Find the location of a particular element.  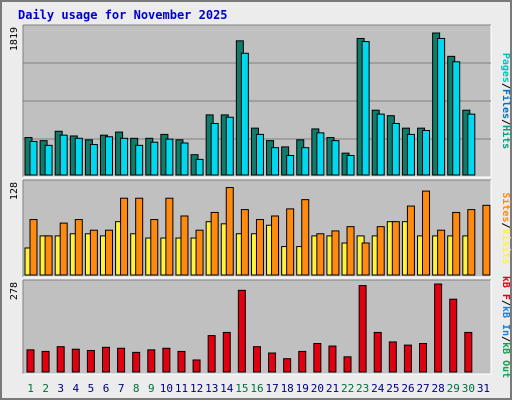

kb-panel-axis-title-part-5: kB Out is located at coordinates (505, 360).